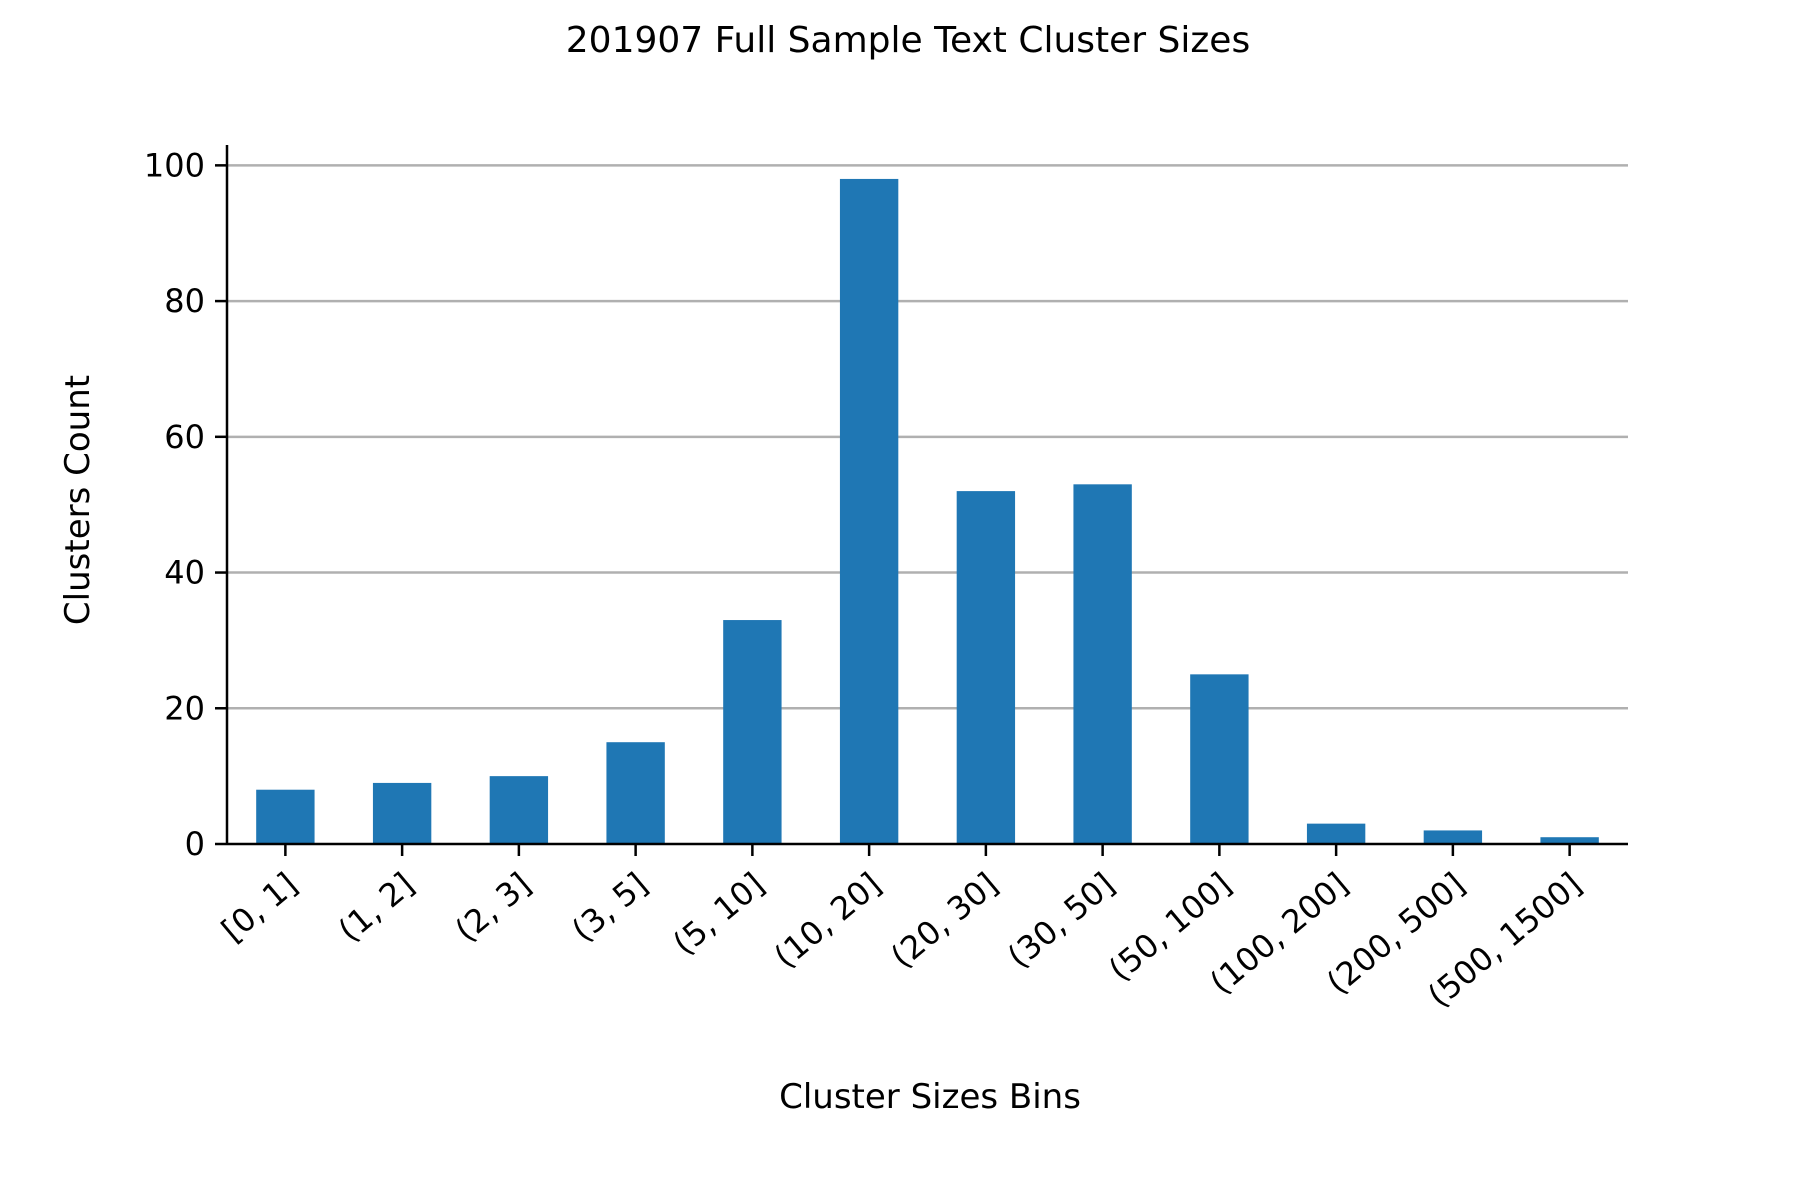  Describe the element at coordinates (493, 907) in the screenshot. I see `x-tick-label: (2, 3]` at that location.